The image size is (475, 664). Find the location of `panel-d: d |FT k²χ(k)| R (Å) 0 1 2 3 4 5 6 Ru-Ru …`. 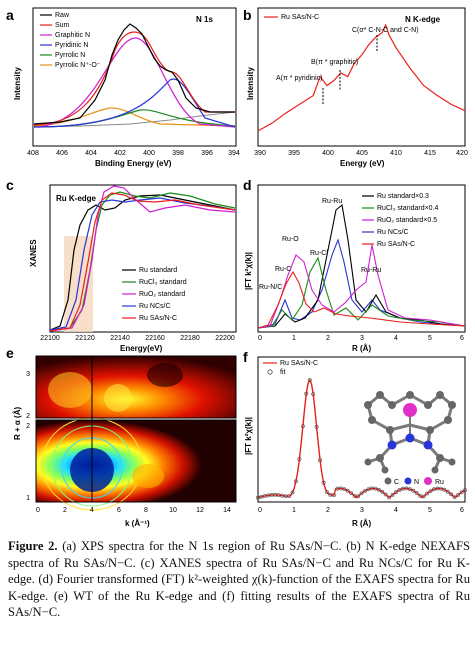

panel-d: d |FT k²χ(k)| R (Å) 0 1 2 3 4 5 6 Ru-Ru … is located at coordinates (354, 265).